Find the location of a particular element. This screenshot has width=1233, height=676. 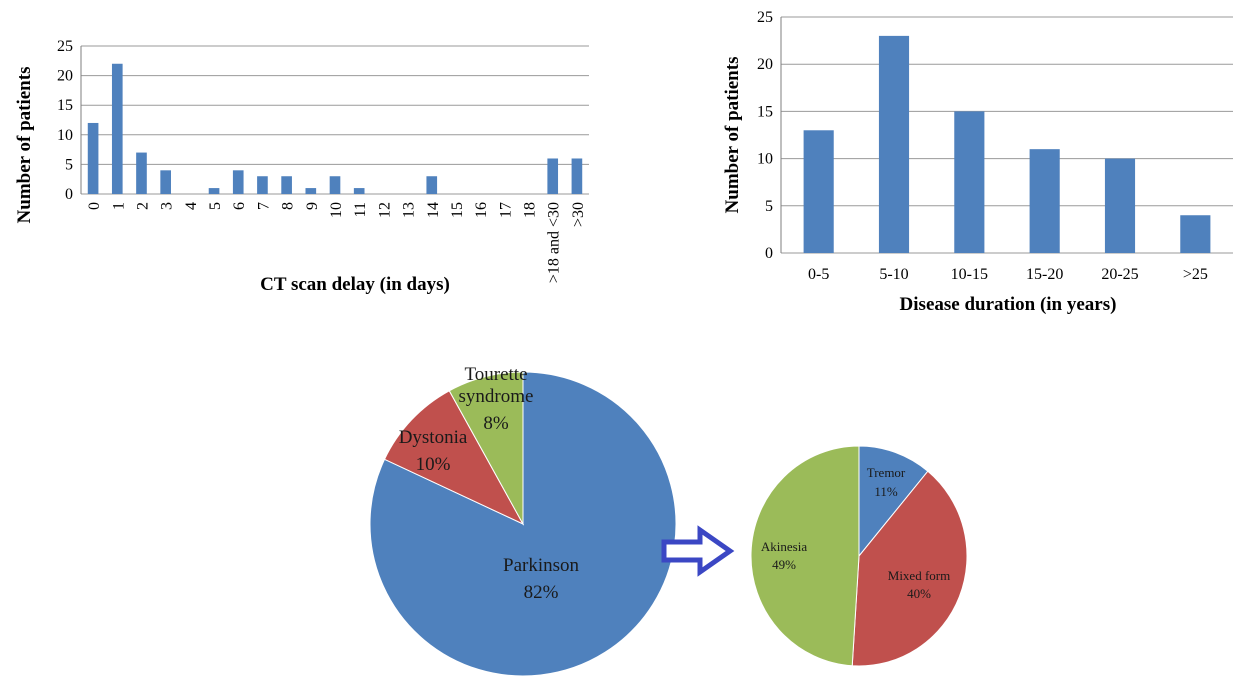

x-tick-label: >25 is located at coordinates (1195, 274).